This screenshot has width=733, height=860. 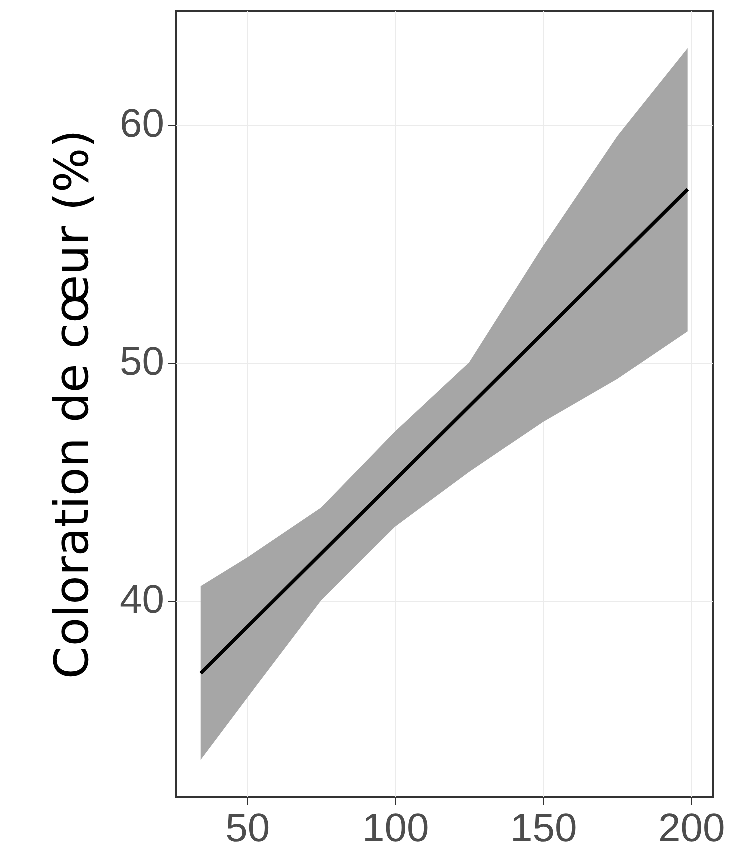 What do you see at coordinates (72, 405) in the screenshot?
I see `y-axis-title: Coloration de cœur (%)` at bounding box center [72, 405].